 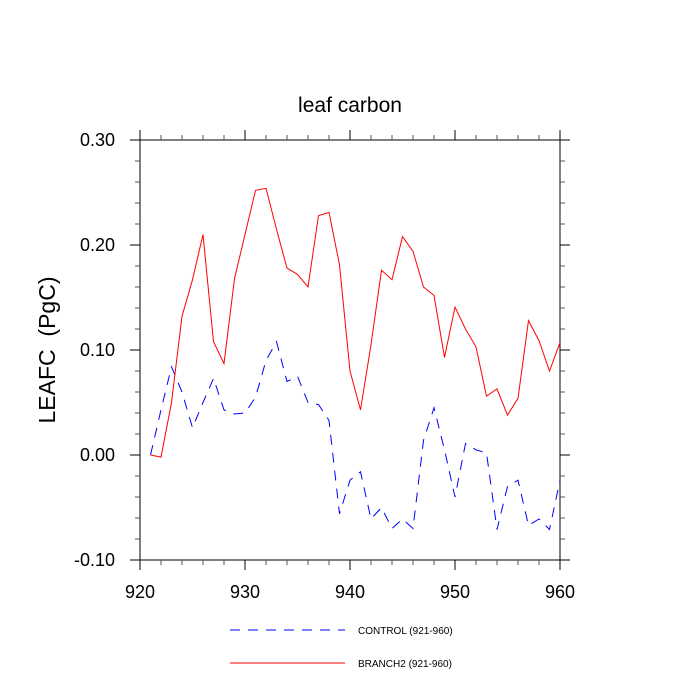 What do you see at coordinates (97, 245) in the screenshot?
I see `y-tick-label: 0.20` at bounding box center [97, 245].